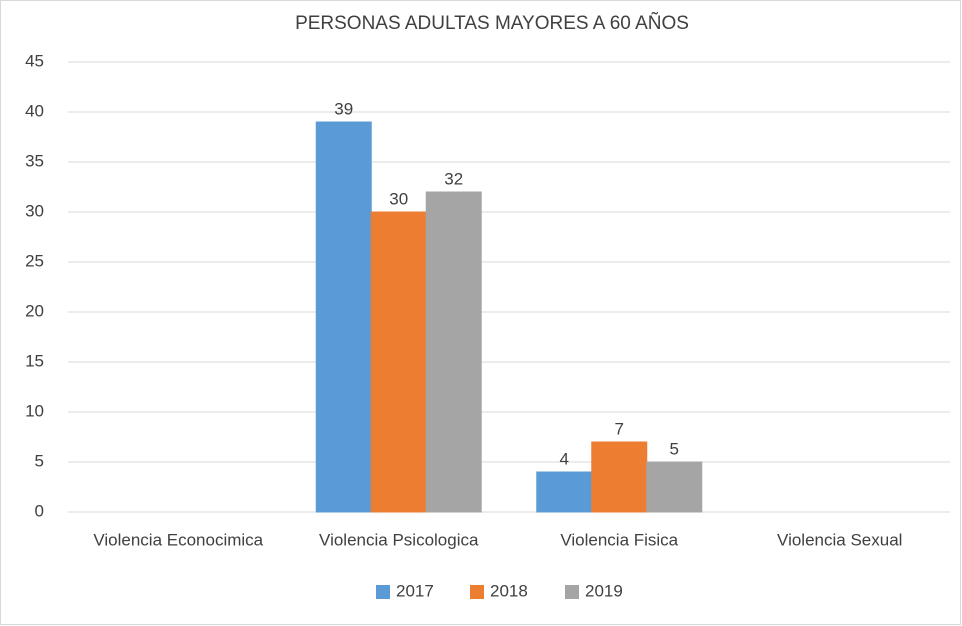 This screenshot has height=626, width=962. I want to click on y-tick-label: 30, so click(34, 210).